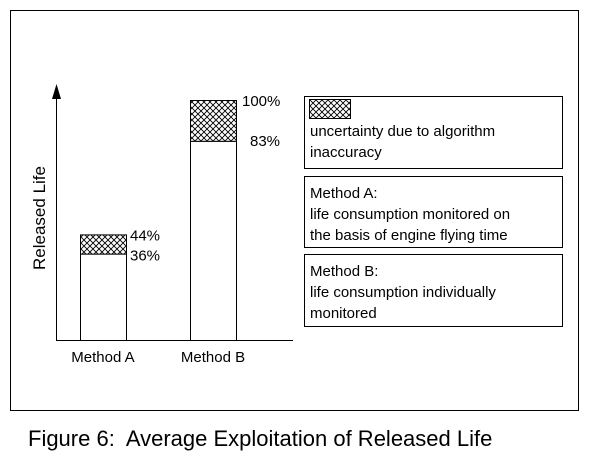 The height and width of the screenshot is (470, 590). I want to click on legend-method-b-line-1: Method B:, so click(344, 271).